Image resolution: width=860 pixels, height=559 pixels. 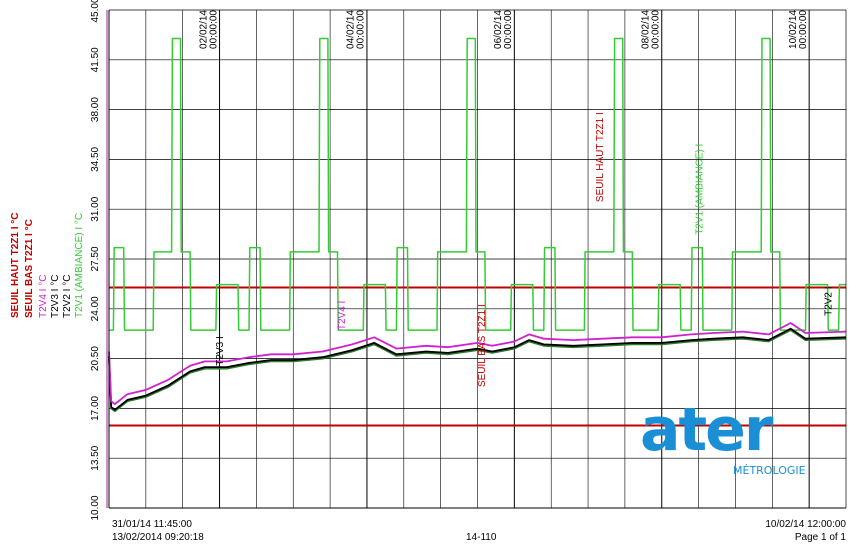 What do you see at coordinates (342, 315) in the screenshot?
I see `curve-label: T2V4 I` at bounding box center [342, 315].